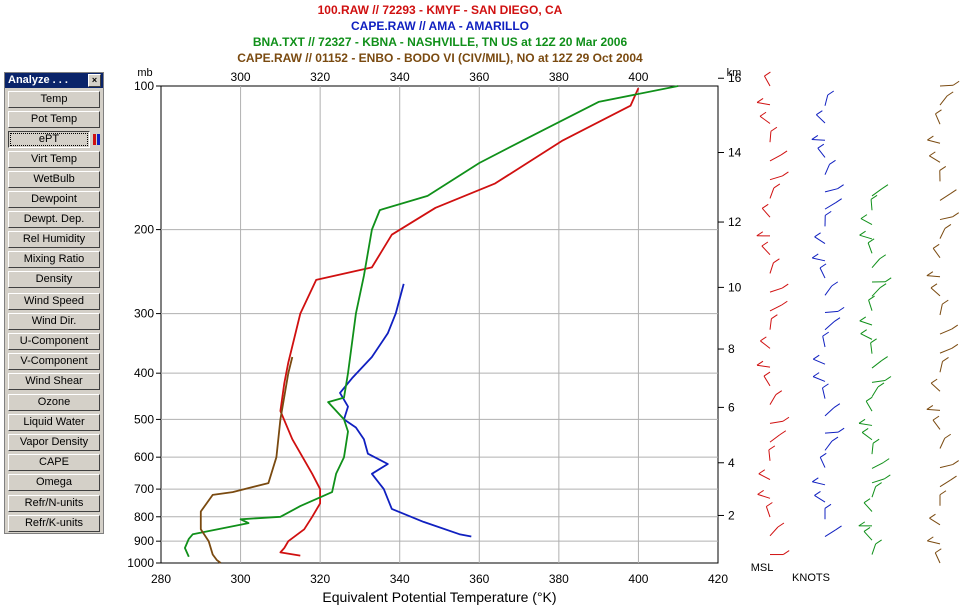 The image size is (978, 611). What do you see at coordinates (440, 10) in the screenshot?
I see `title-line-1: 100.RAW // 72293 - KMYF - SAN DIEGO, CA` at bounding box center [440, 10].